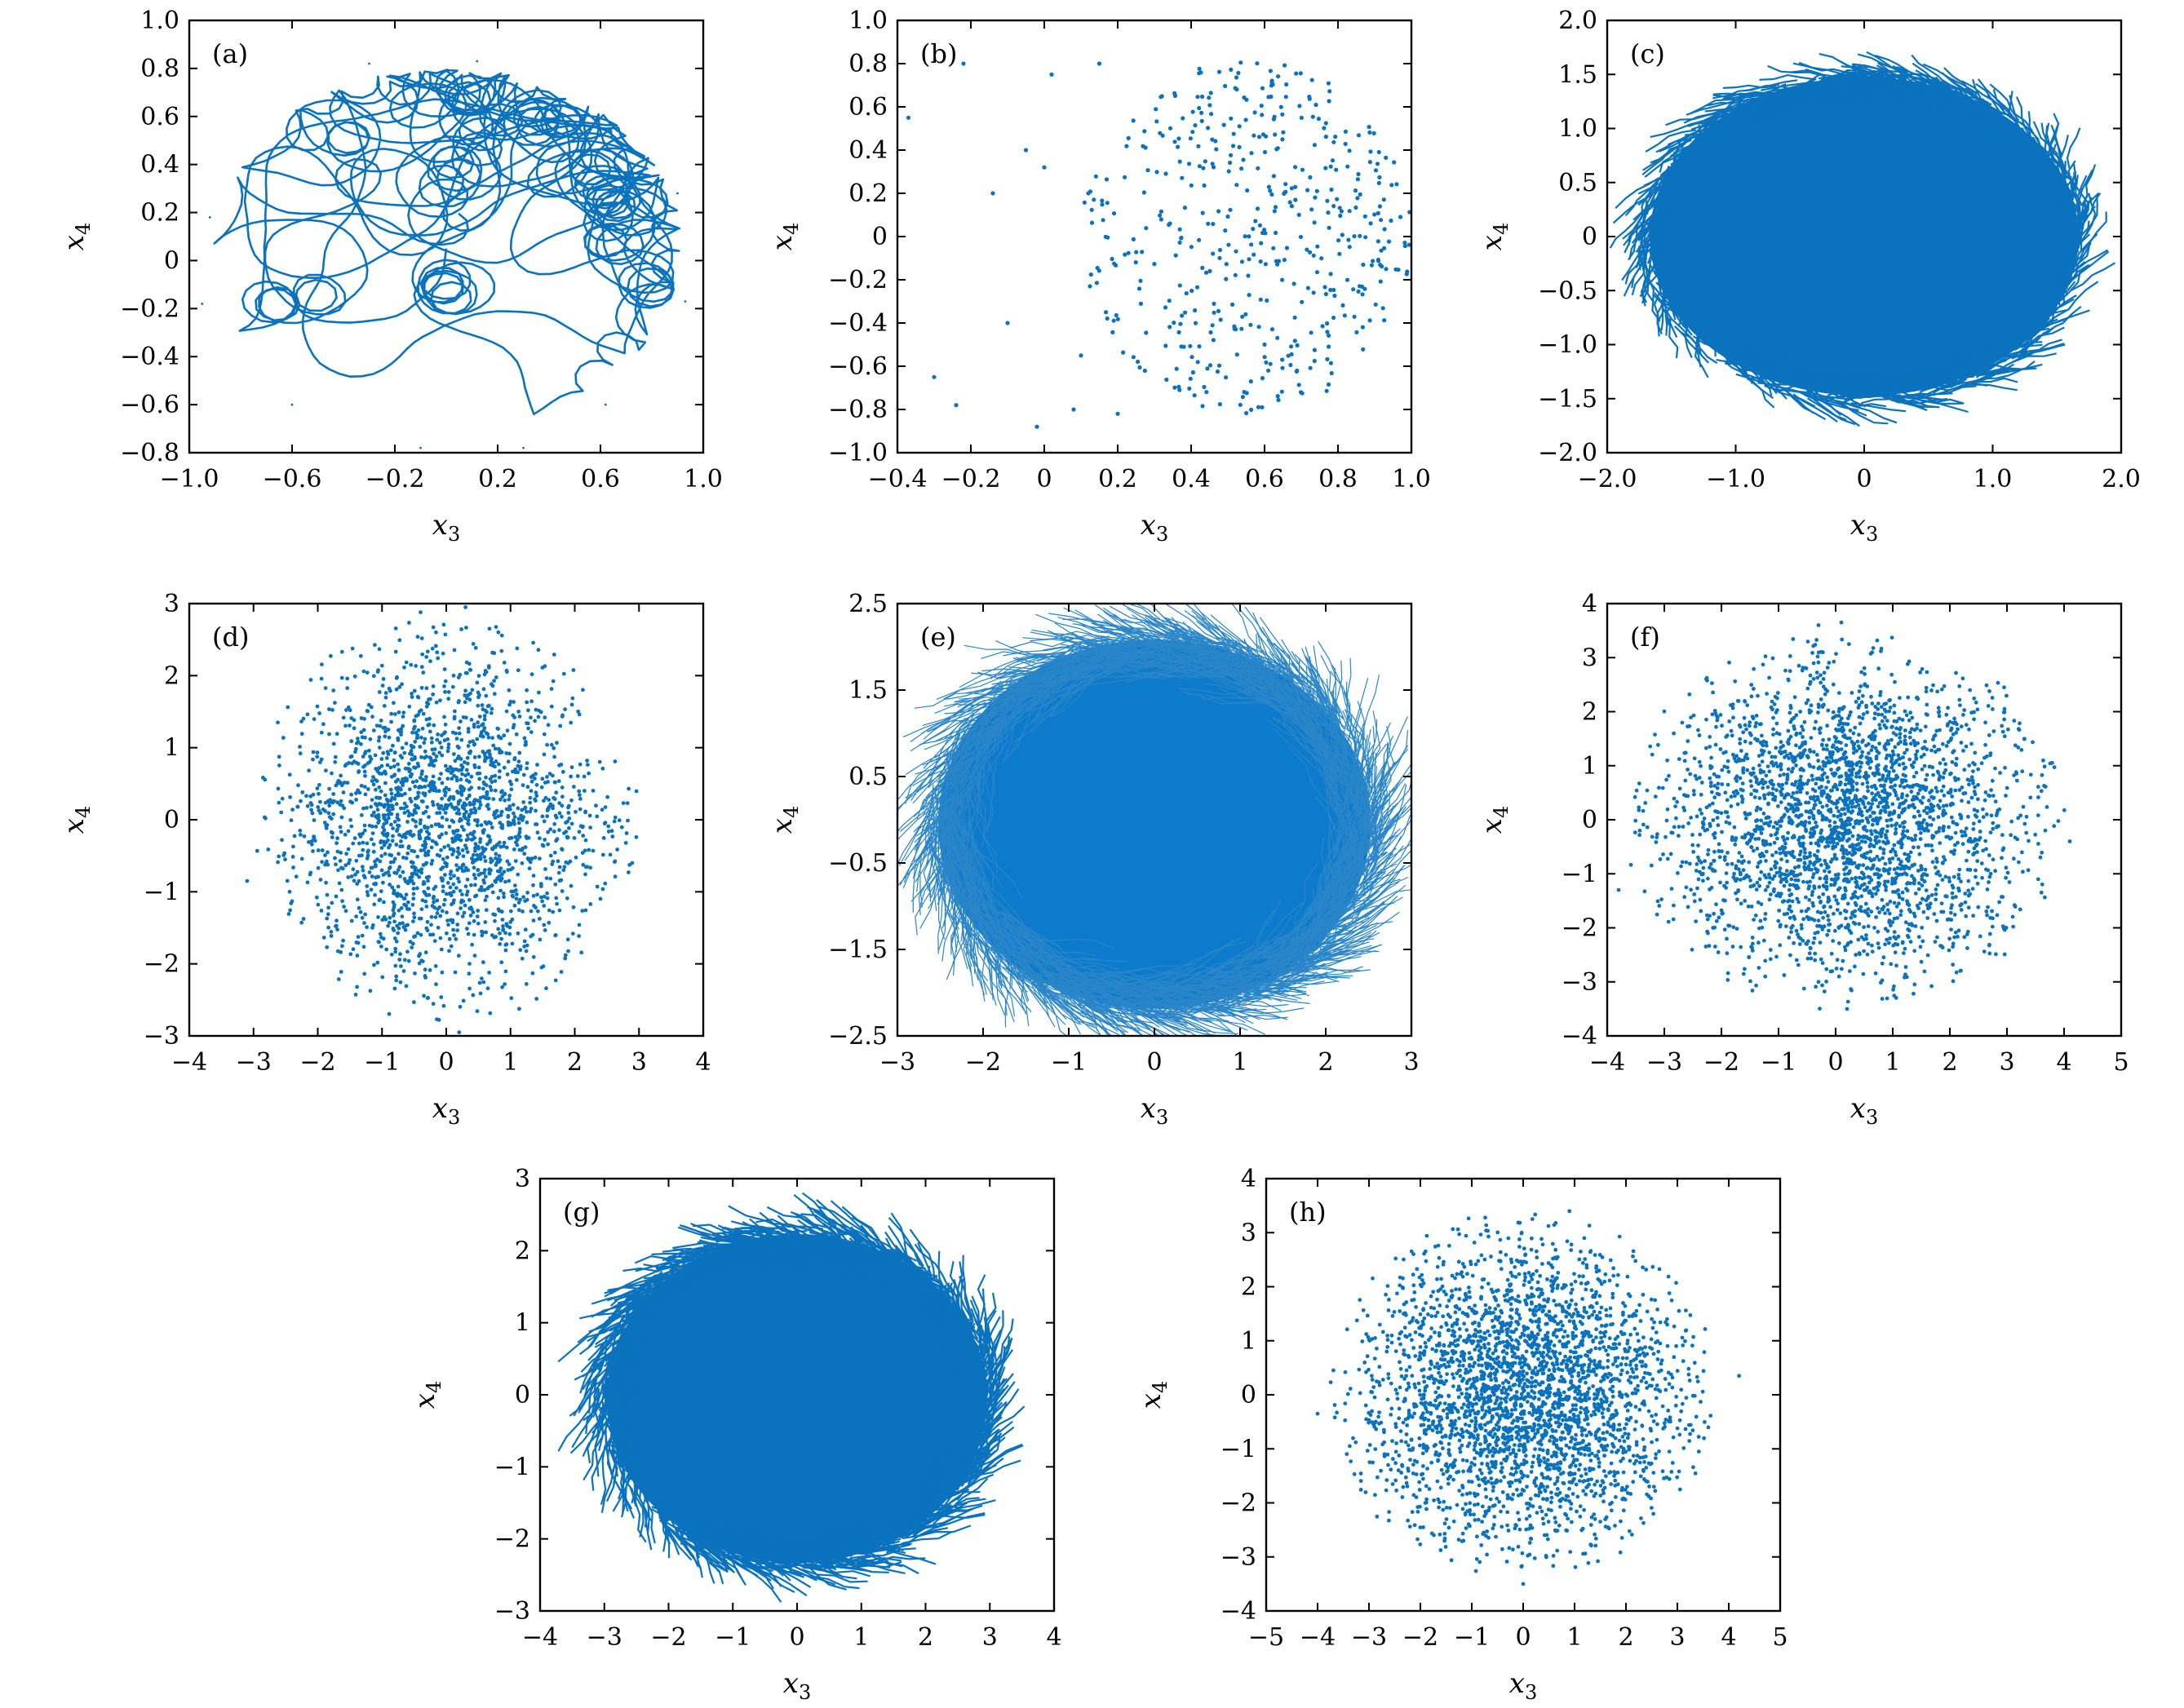 The width and height of the screenshot is (2184, 1708). Describe the element at coordinates (639, 1062) in the screenshot. I see `x-tick-label: 3` at that location.